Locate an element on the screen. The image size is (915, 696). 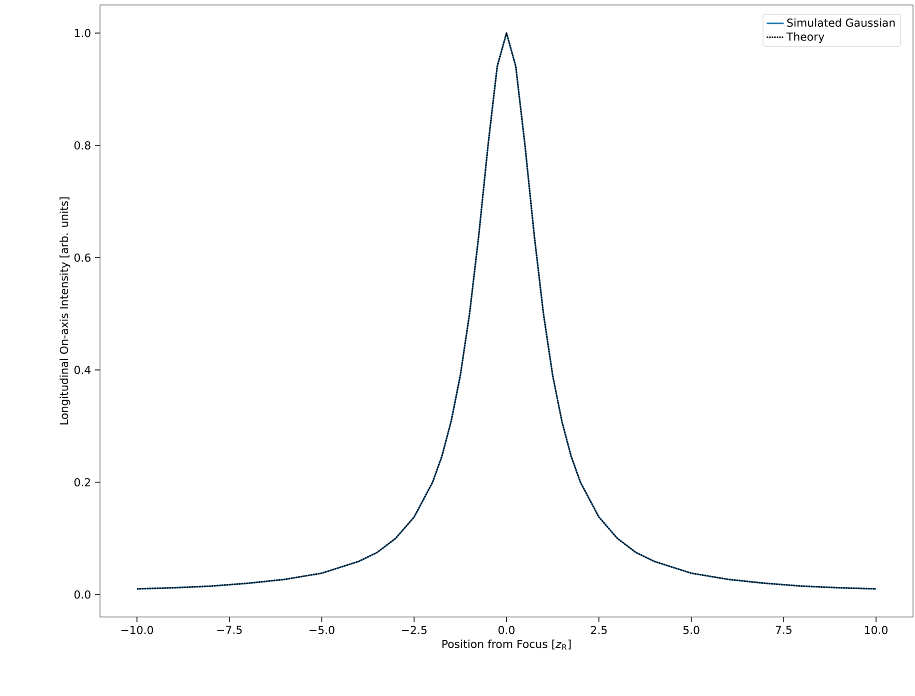
y-tick-label: 1.0 is located at coordinates (82, 33).